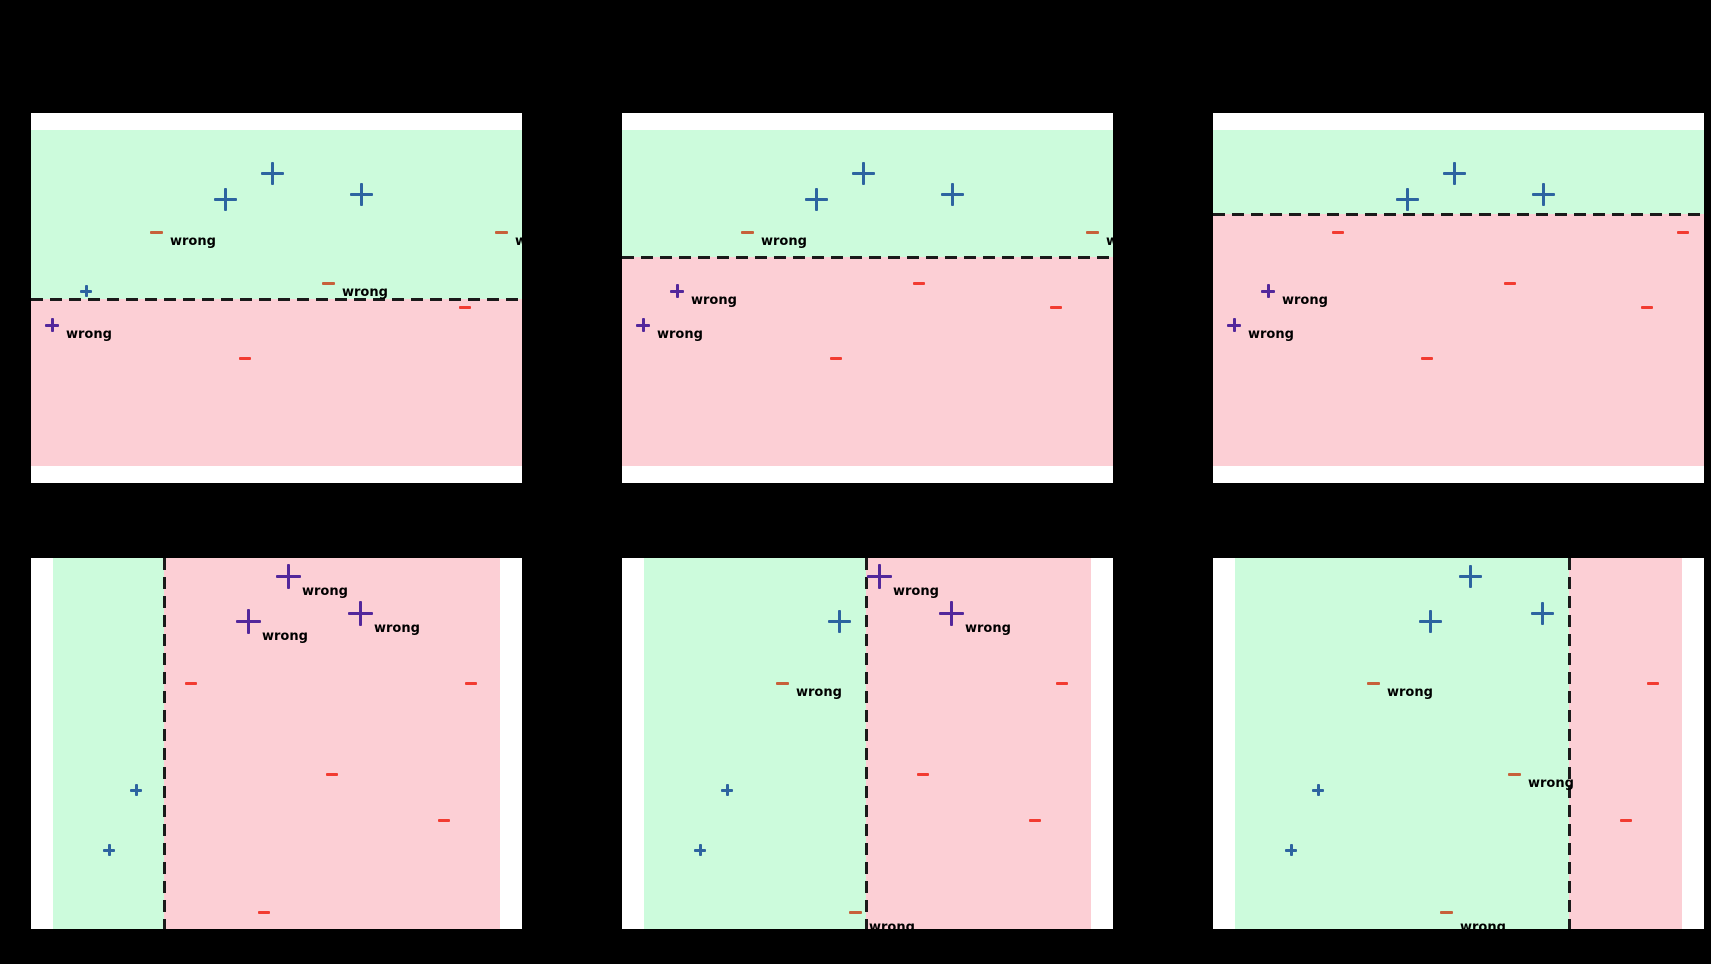 The width and height of the screenshot is (1711, 964). Describe the element at coordinates (1458, 298) in the screenshot. I see `panel-stump-y-split-3: wrong wrong` at that location.